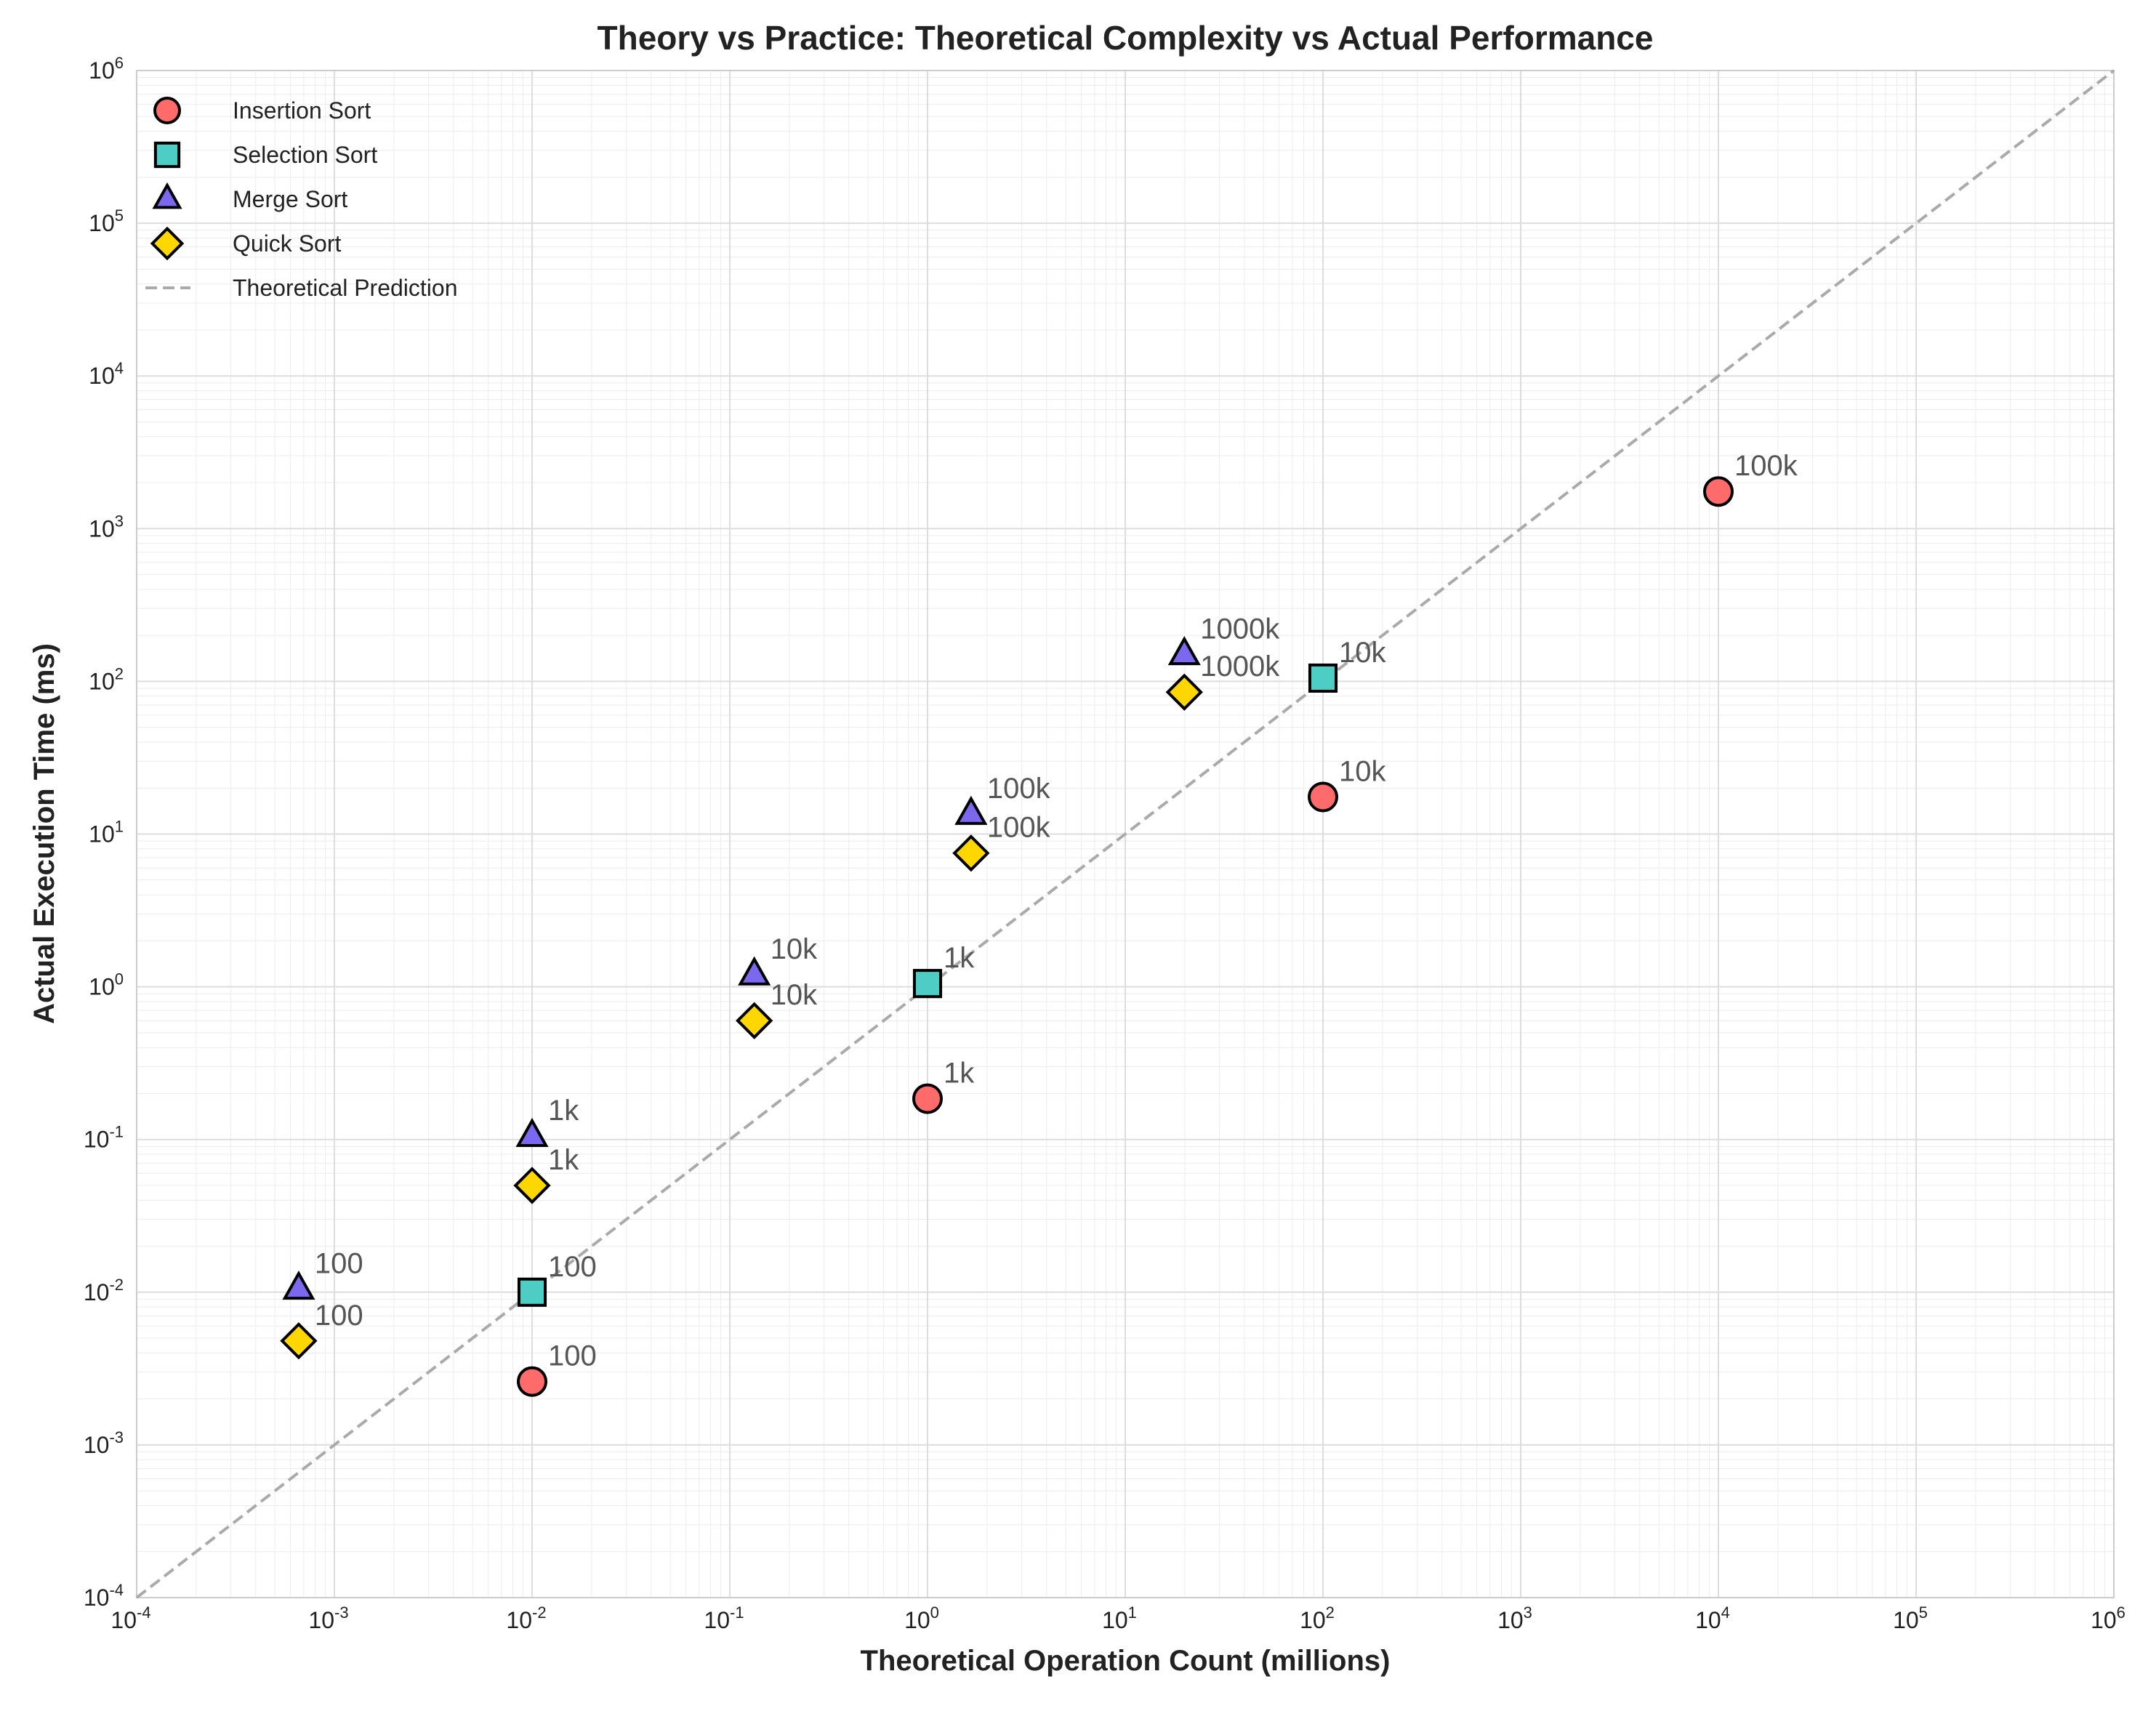 Image resolution: width=2156 pixels, height=1719 pixels. What do you see at coordinates (287, 243) in the screenshot?
I see `legend-quick-sort-label: Quick Sort` at bounding box center [287, 243].